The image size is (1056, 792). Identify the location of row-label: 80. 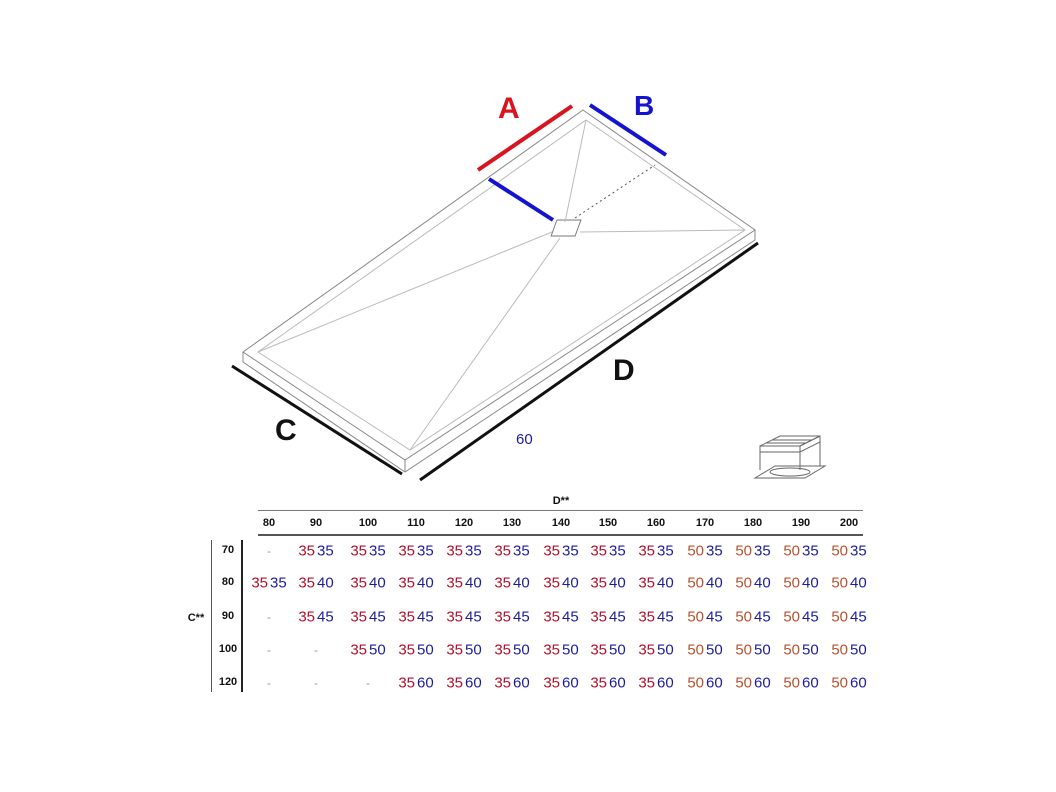
(228, 582).